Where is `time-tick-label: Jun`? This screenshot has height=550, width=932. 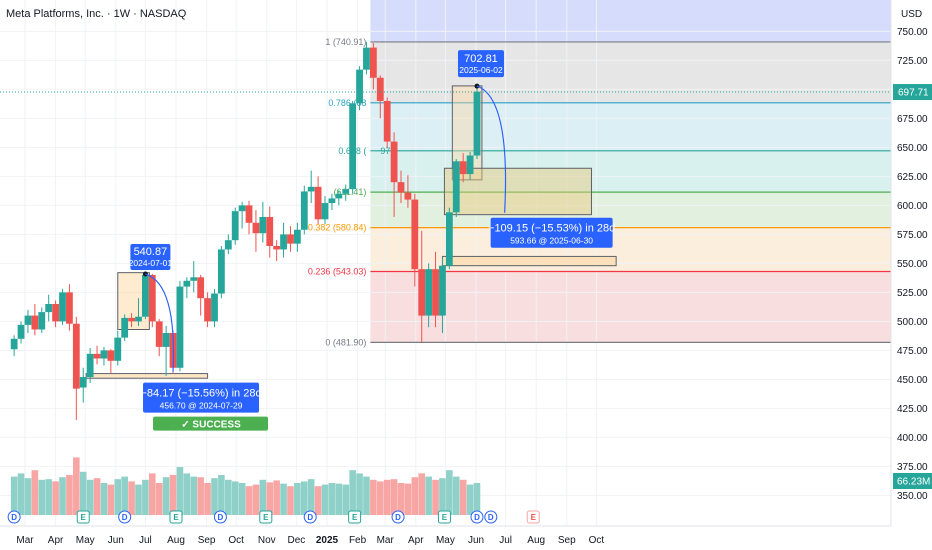 time-tick-label: Jun is located at coordinates (476, 540).